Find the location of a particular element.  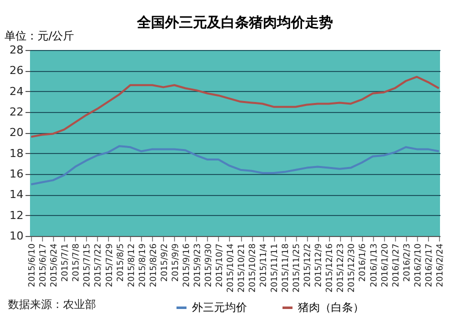

x-tick-label: 2015/12/23 is located at coordinates (341, 268).